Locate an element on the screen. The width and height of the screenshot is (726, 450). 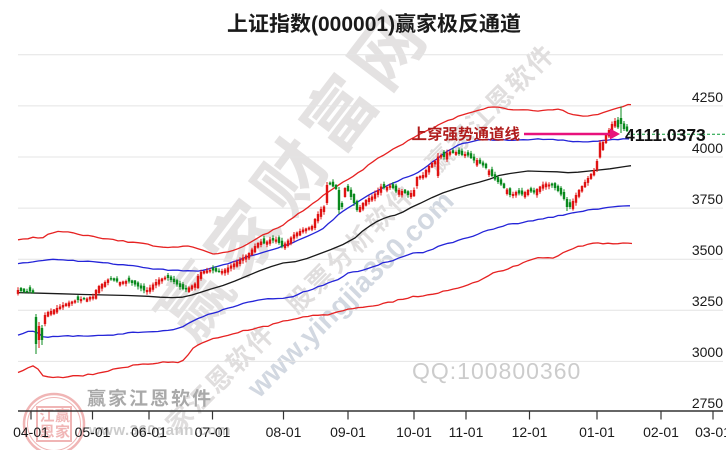
svg-text: 4250 is located at coordinates (707, 97).